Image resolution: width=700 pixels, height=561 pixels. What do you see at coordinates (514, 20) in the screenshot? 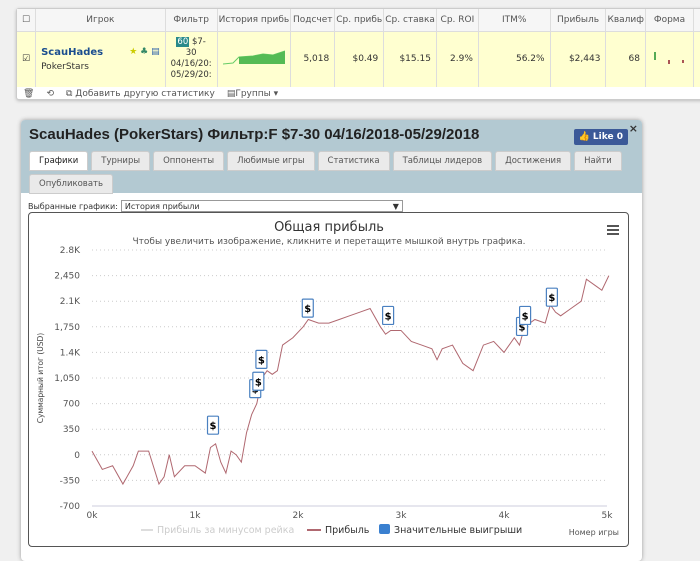
I see `col-itm: ITM%` at bounding box center [514, 20].